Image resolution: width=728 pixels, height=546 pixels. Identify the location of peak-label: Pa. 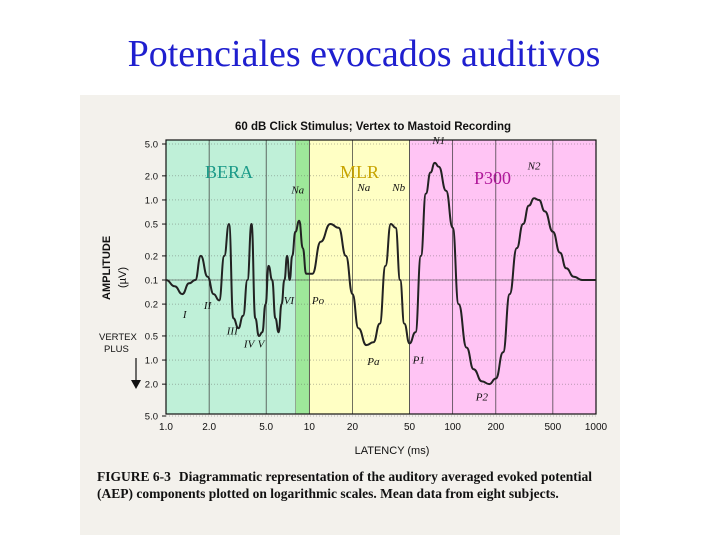
(373, 362).